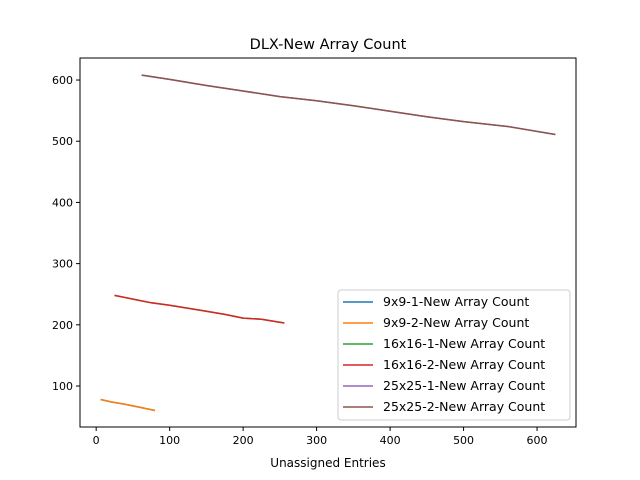  Describe the element at coordinates (96, 440) in the screenshot. I see `x-tick-label: 0` at that location.